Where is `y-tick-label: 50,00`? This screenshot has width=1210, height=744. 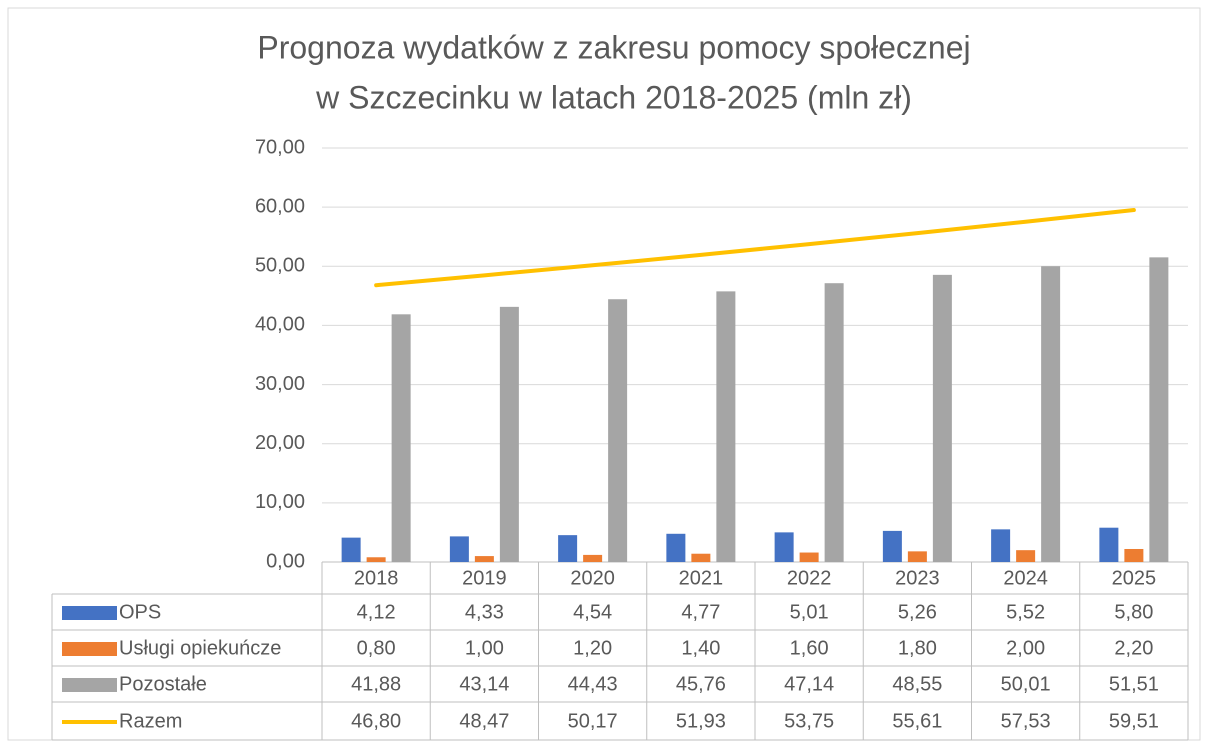 y-tick-label: 50,00 is located at coordinates (280, 266).